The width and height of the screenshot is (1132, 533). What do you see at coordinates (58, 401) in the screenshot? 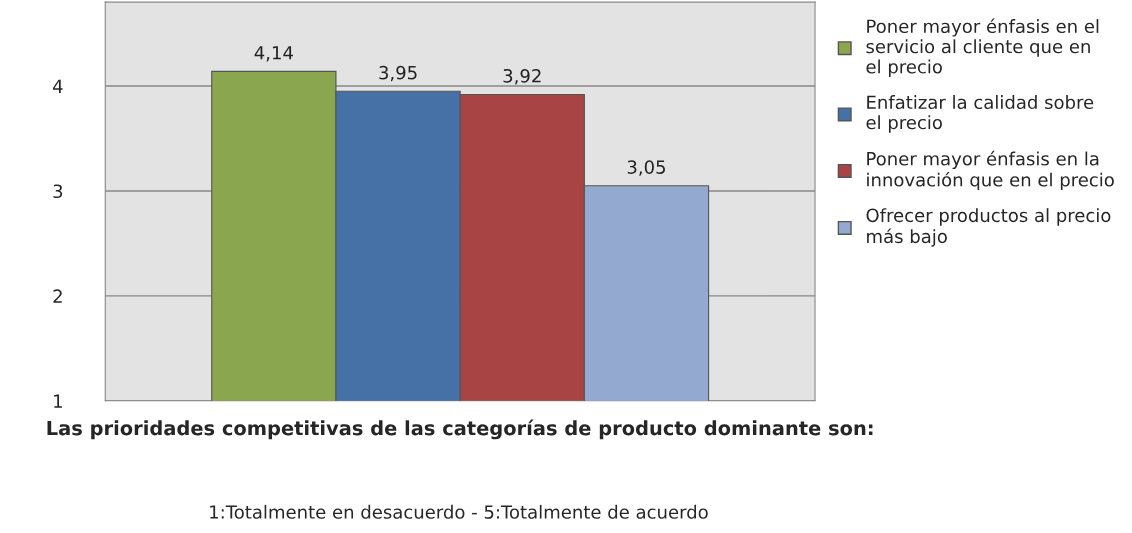
I see `y-tick-label: 1` at bounding box center [58, 401].